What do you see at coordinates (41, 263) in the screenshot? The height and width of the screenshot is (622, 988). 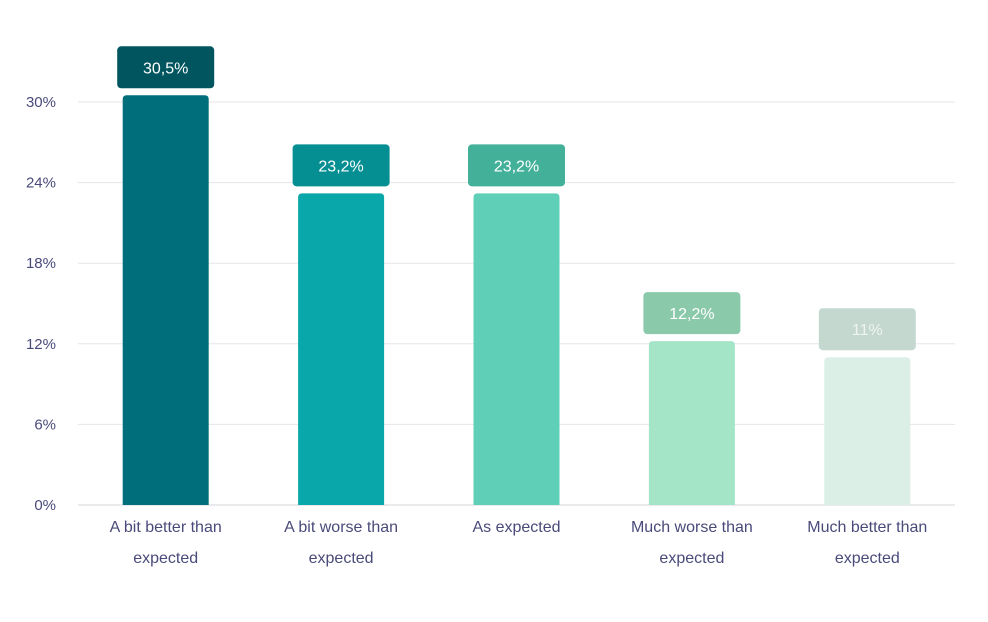 I see `y-tick-label: 18%` at bounding box center [41, 263].